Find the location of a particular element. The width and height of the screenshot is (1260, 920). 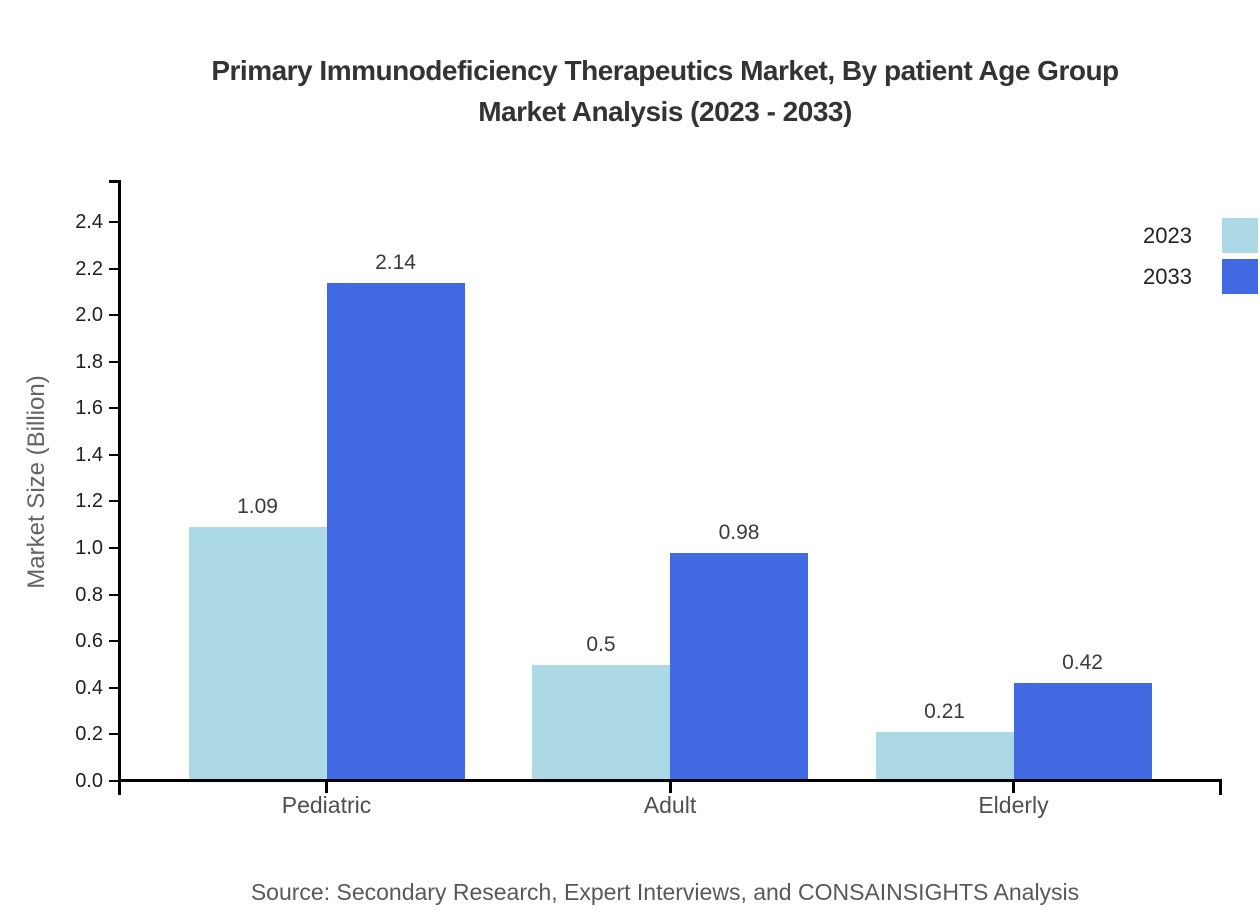

y-tick-label-1.8: 1.8 is located at coordinates (89, 361).